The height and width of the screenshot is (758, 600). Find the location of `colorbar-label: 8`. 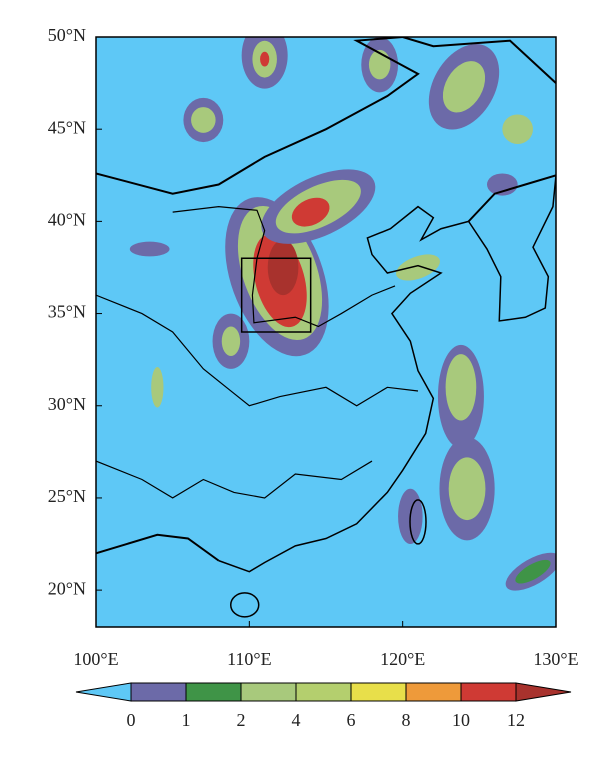

colorbar-label: 8 is located at coordinates (406, 720).